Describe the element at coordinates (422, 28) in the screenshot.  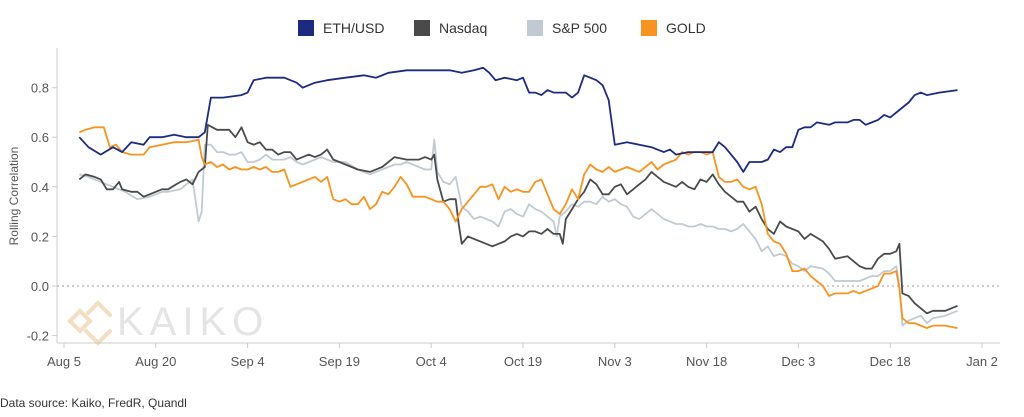
I see `legend-swatch-nasdaq` at that location.